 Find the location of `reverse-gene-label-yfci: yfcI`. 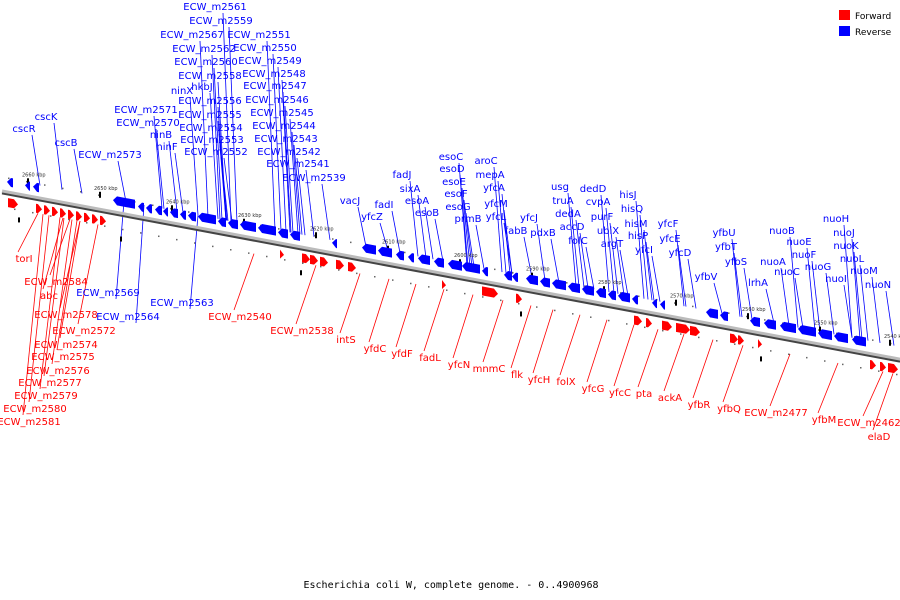

reverse-gene-label-yfci: yfcI is located at coordinates (644, 250).